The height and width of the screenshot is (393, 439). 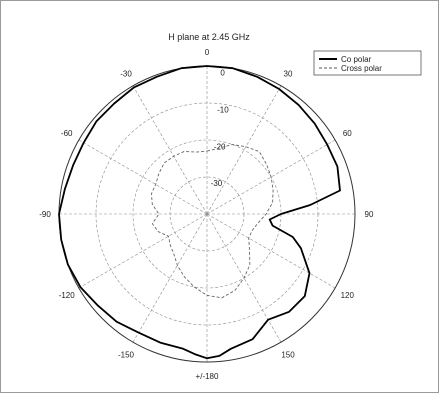 What do you see at coordinates (67, 295) in the screenshot?
I see `angle-tick-label: -120` at bounding box center [67, 295].